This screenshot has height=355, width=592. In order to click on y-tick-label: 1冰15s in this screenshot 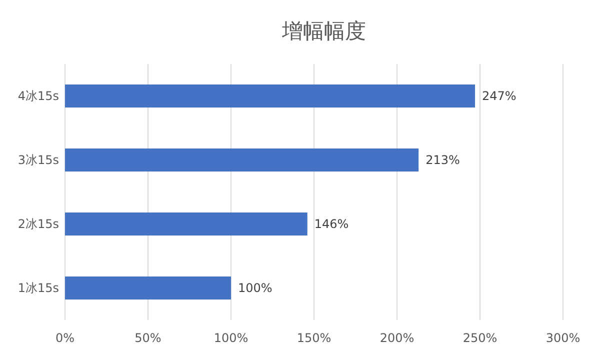, I will do `click(38, 288)`.